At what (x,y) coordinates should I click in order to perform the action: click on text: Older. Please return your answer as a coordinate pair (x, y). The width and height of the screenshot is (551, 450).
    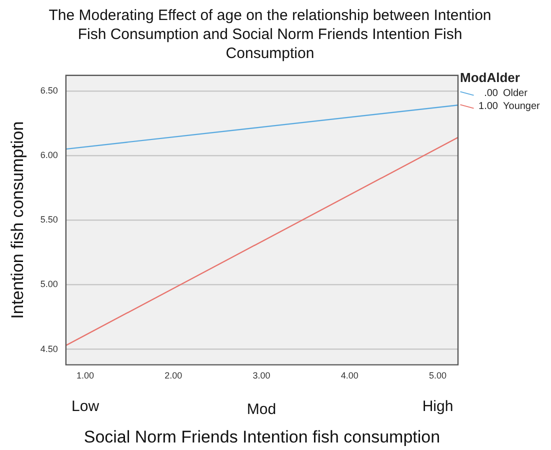
    Looking at the image, I should click on (515, 93).